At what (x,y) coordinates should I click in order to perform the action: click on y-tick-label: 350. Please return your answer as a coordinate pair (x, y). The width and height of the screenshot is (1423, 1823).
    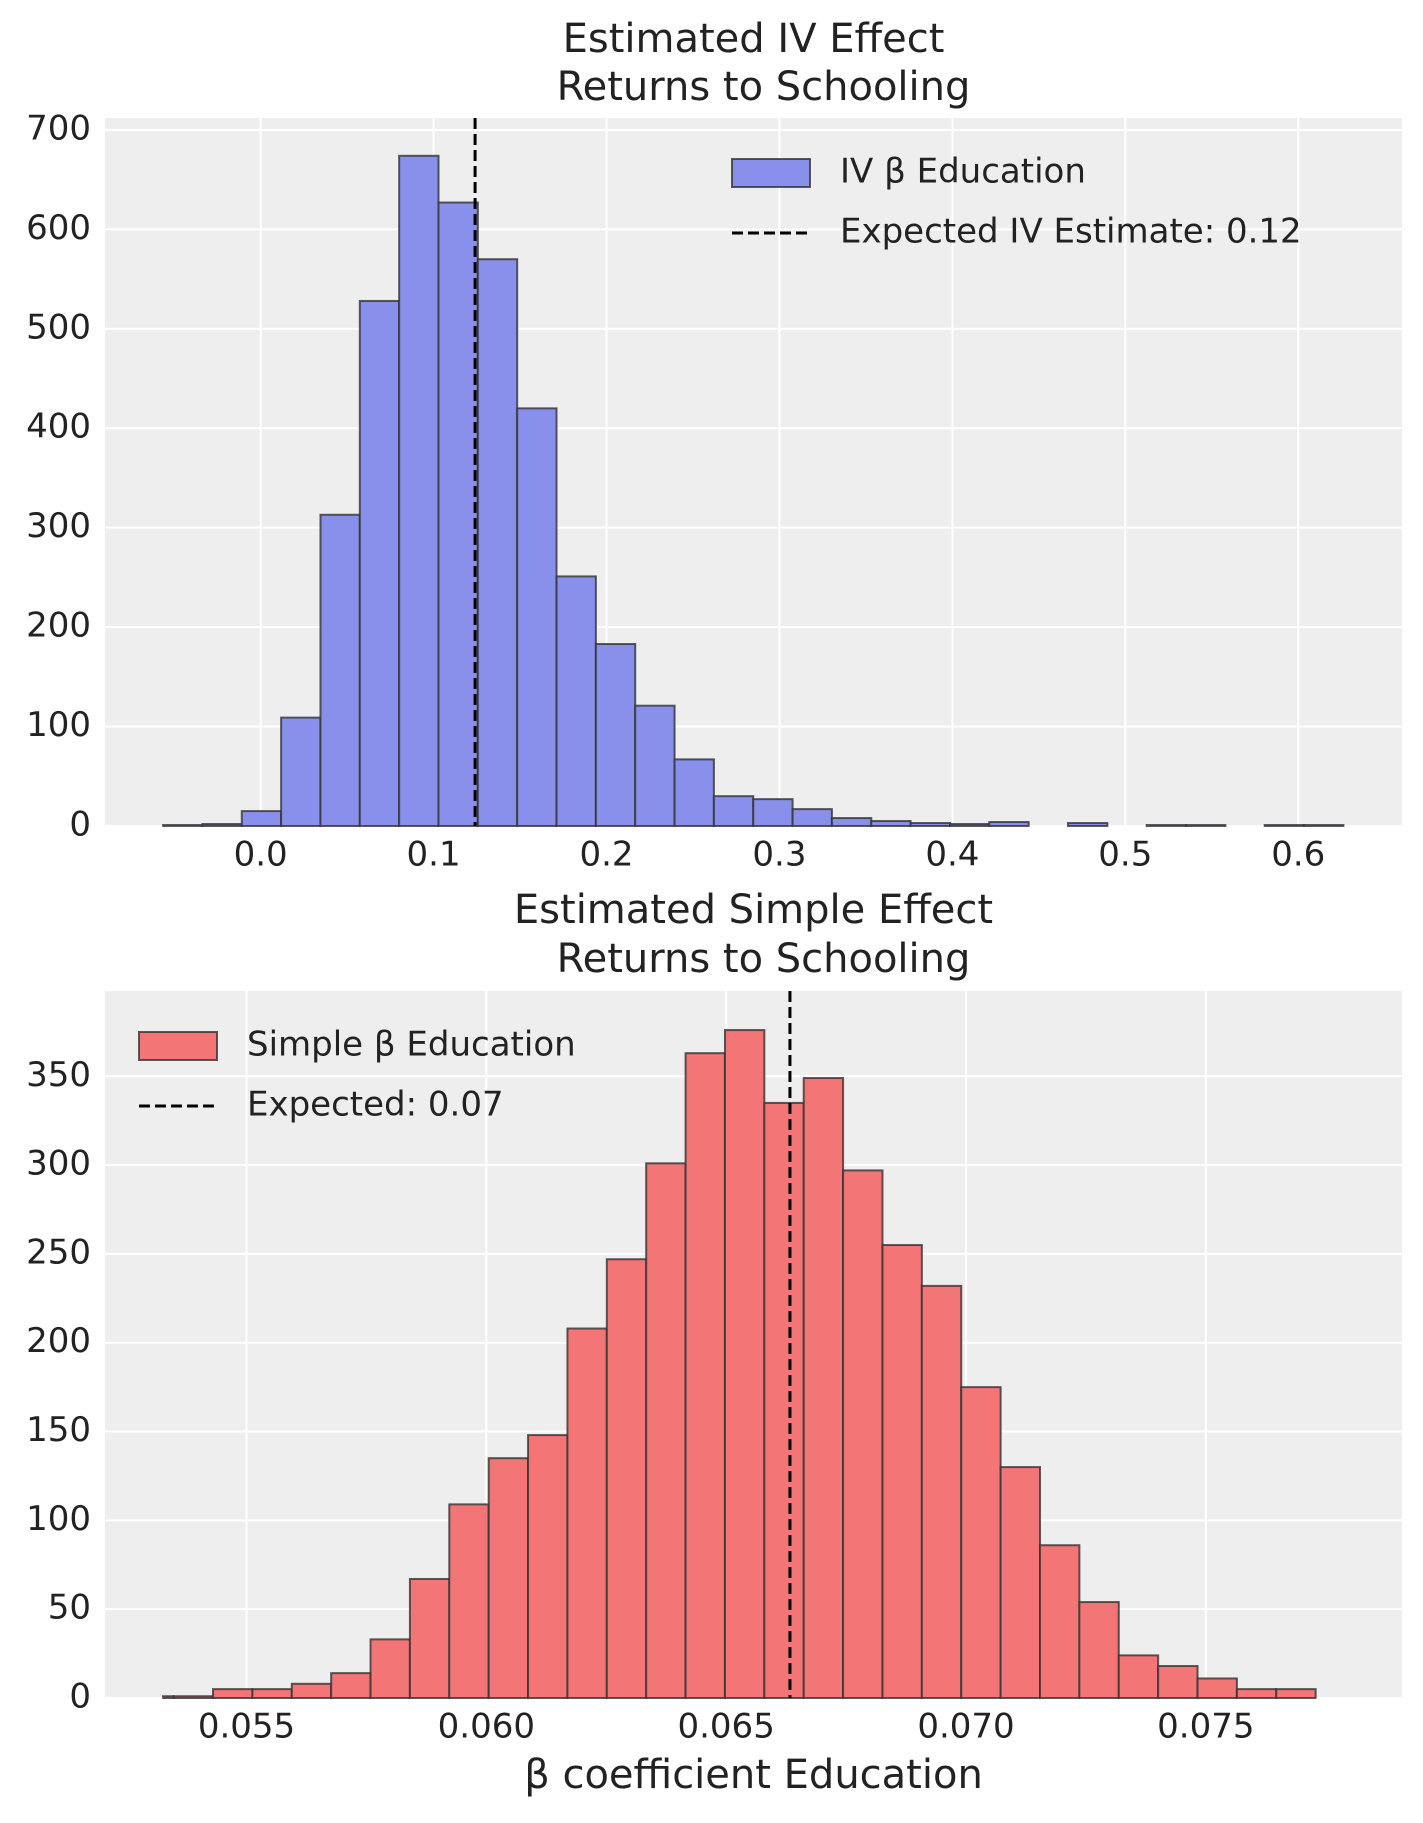
    Looking at the image, I should click on (58, 1075).